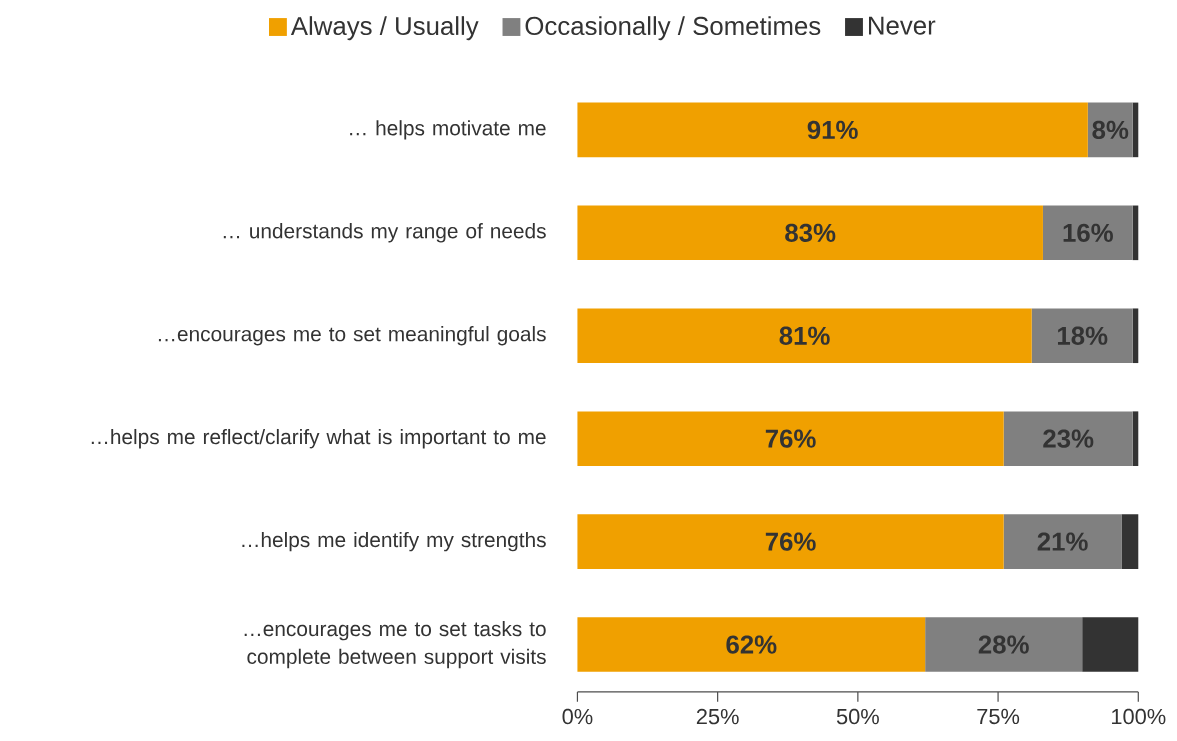  Describe the element at coordinates (673, 28) in the screenshot. I see `legend-label: Occasionally / Sometimes` at that location.